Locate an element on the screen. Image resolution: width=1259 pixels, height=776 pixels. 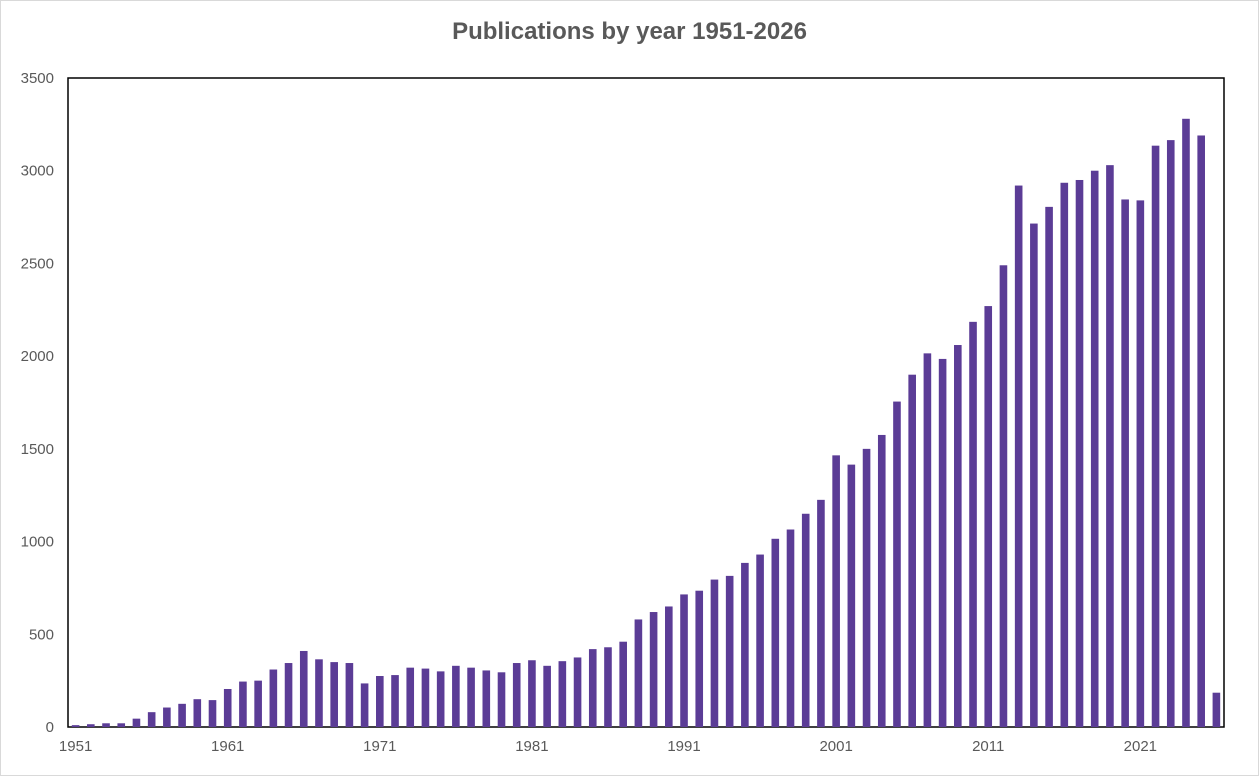
bar-1955 is located at coordinates (136, 722).